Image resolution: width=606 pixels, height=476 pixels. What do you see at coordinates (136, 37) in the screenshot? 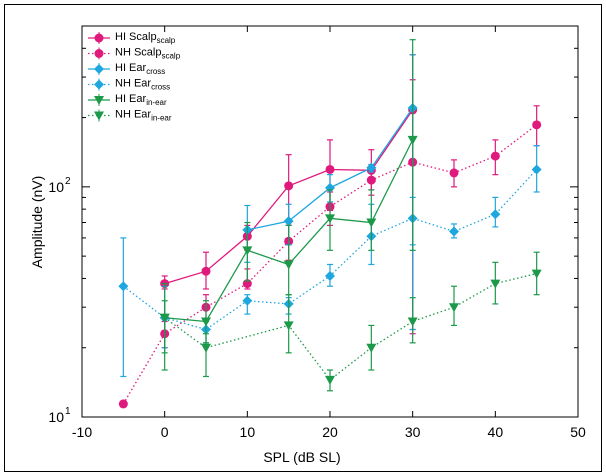
I see `legend-name: HI Scalp` at bounding box center [136, 37].